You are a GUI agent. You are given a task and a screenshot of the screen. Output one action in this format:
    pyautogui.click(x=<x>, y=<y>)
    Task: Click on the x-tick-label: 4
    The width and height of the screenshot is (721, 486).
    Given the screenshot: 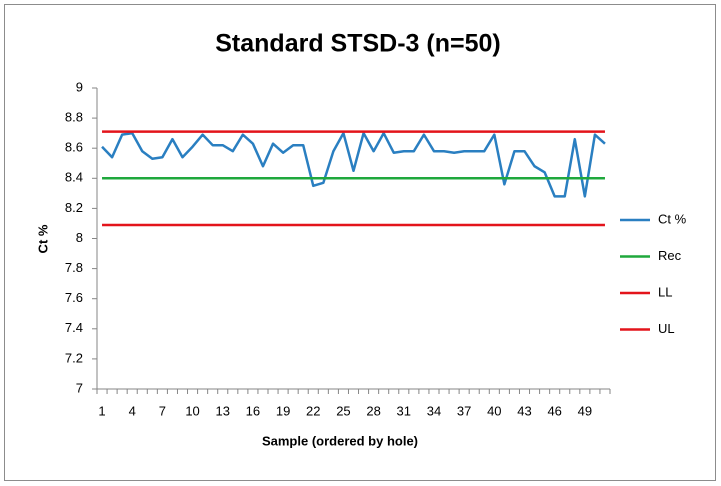 What is the action you would take?
    pyautogui.click(x=132, y=410)
    